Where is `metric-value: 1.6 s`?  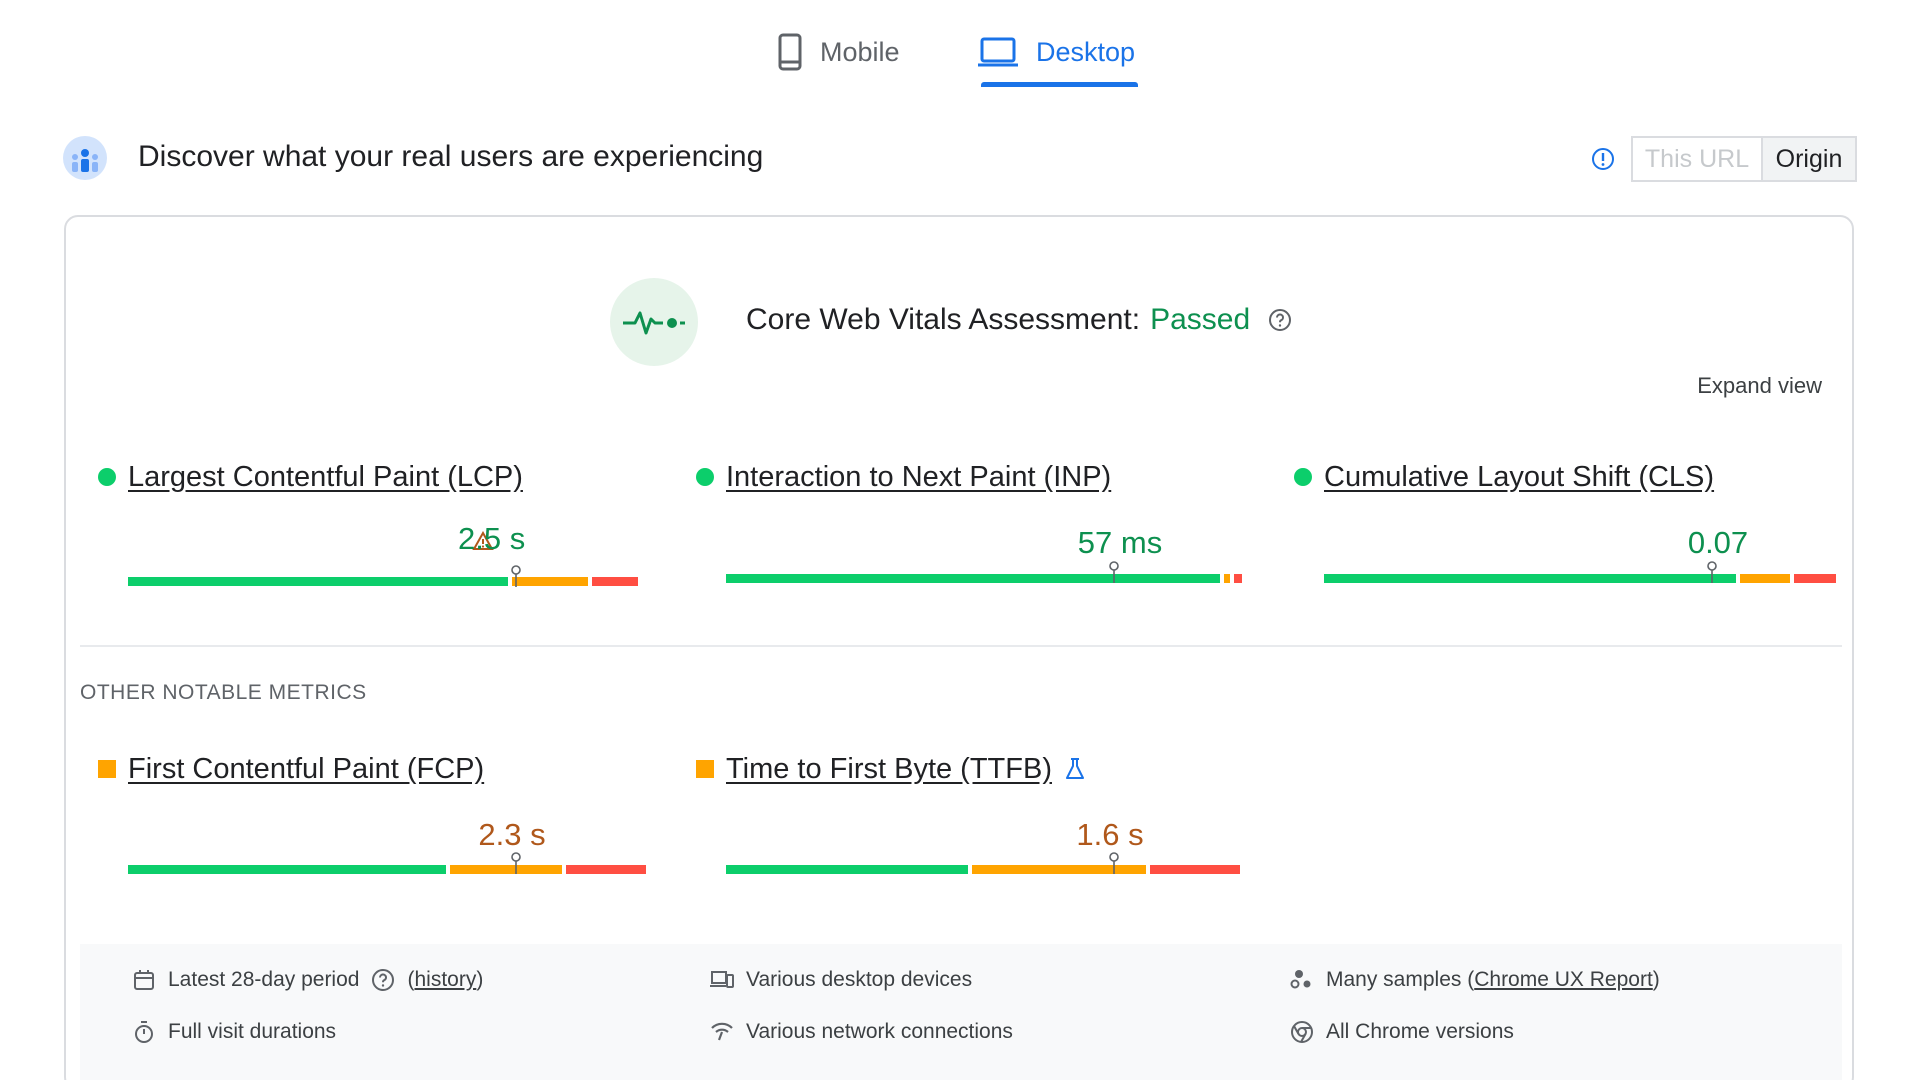
metric-value: 1.6 s is located at coordinates (1110, 834).